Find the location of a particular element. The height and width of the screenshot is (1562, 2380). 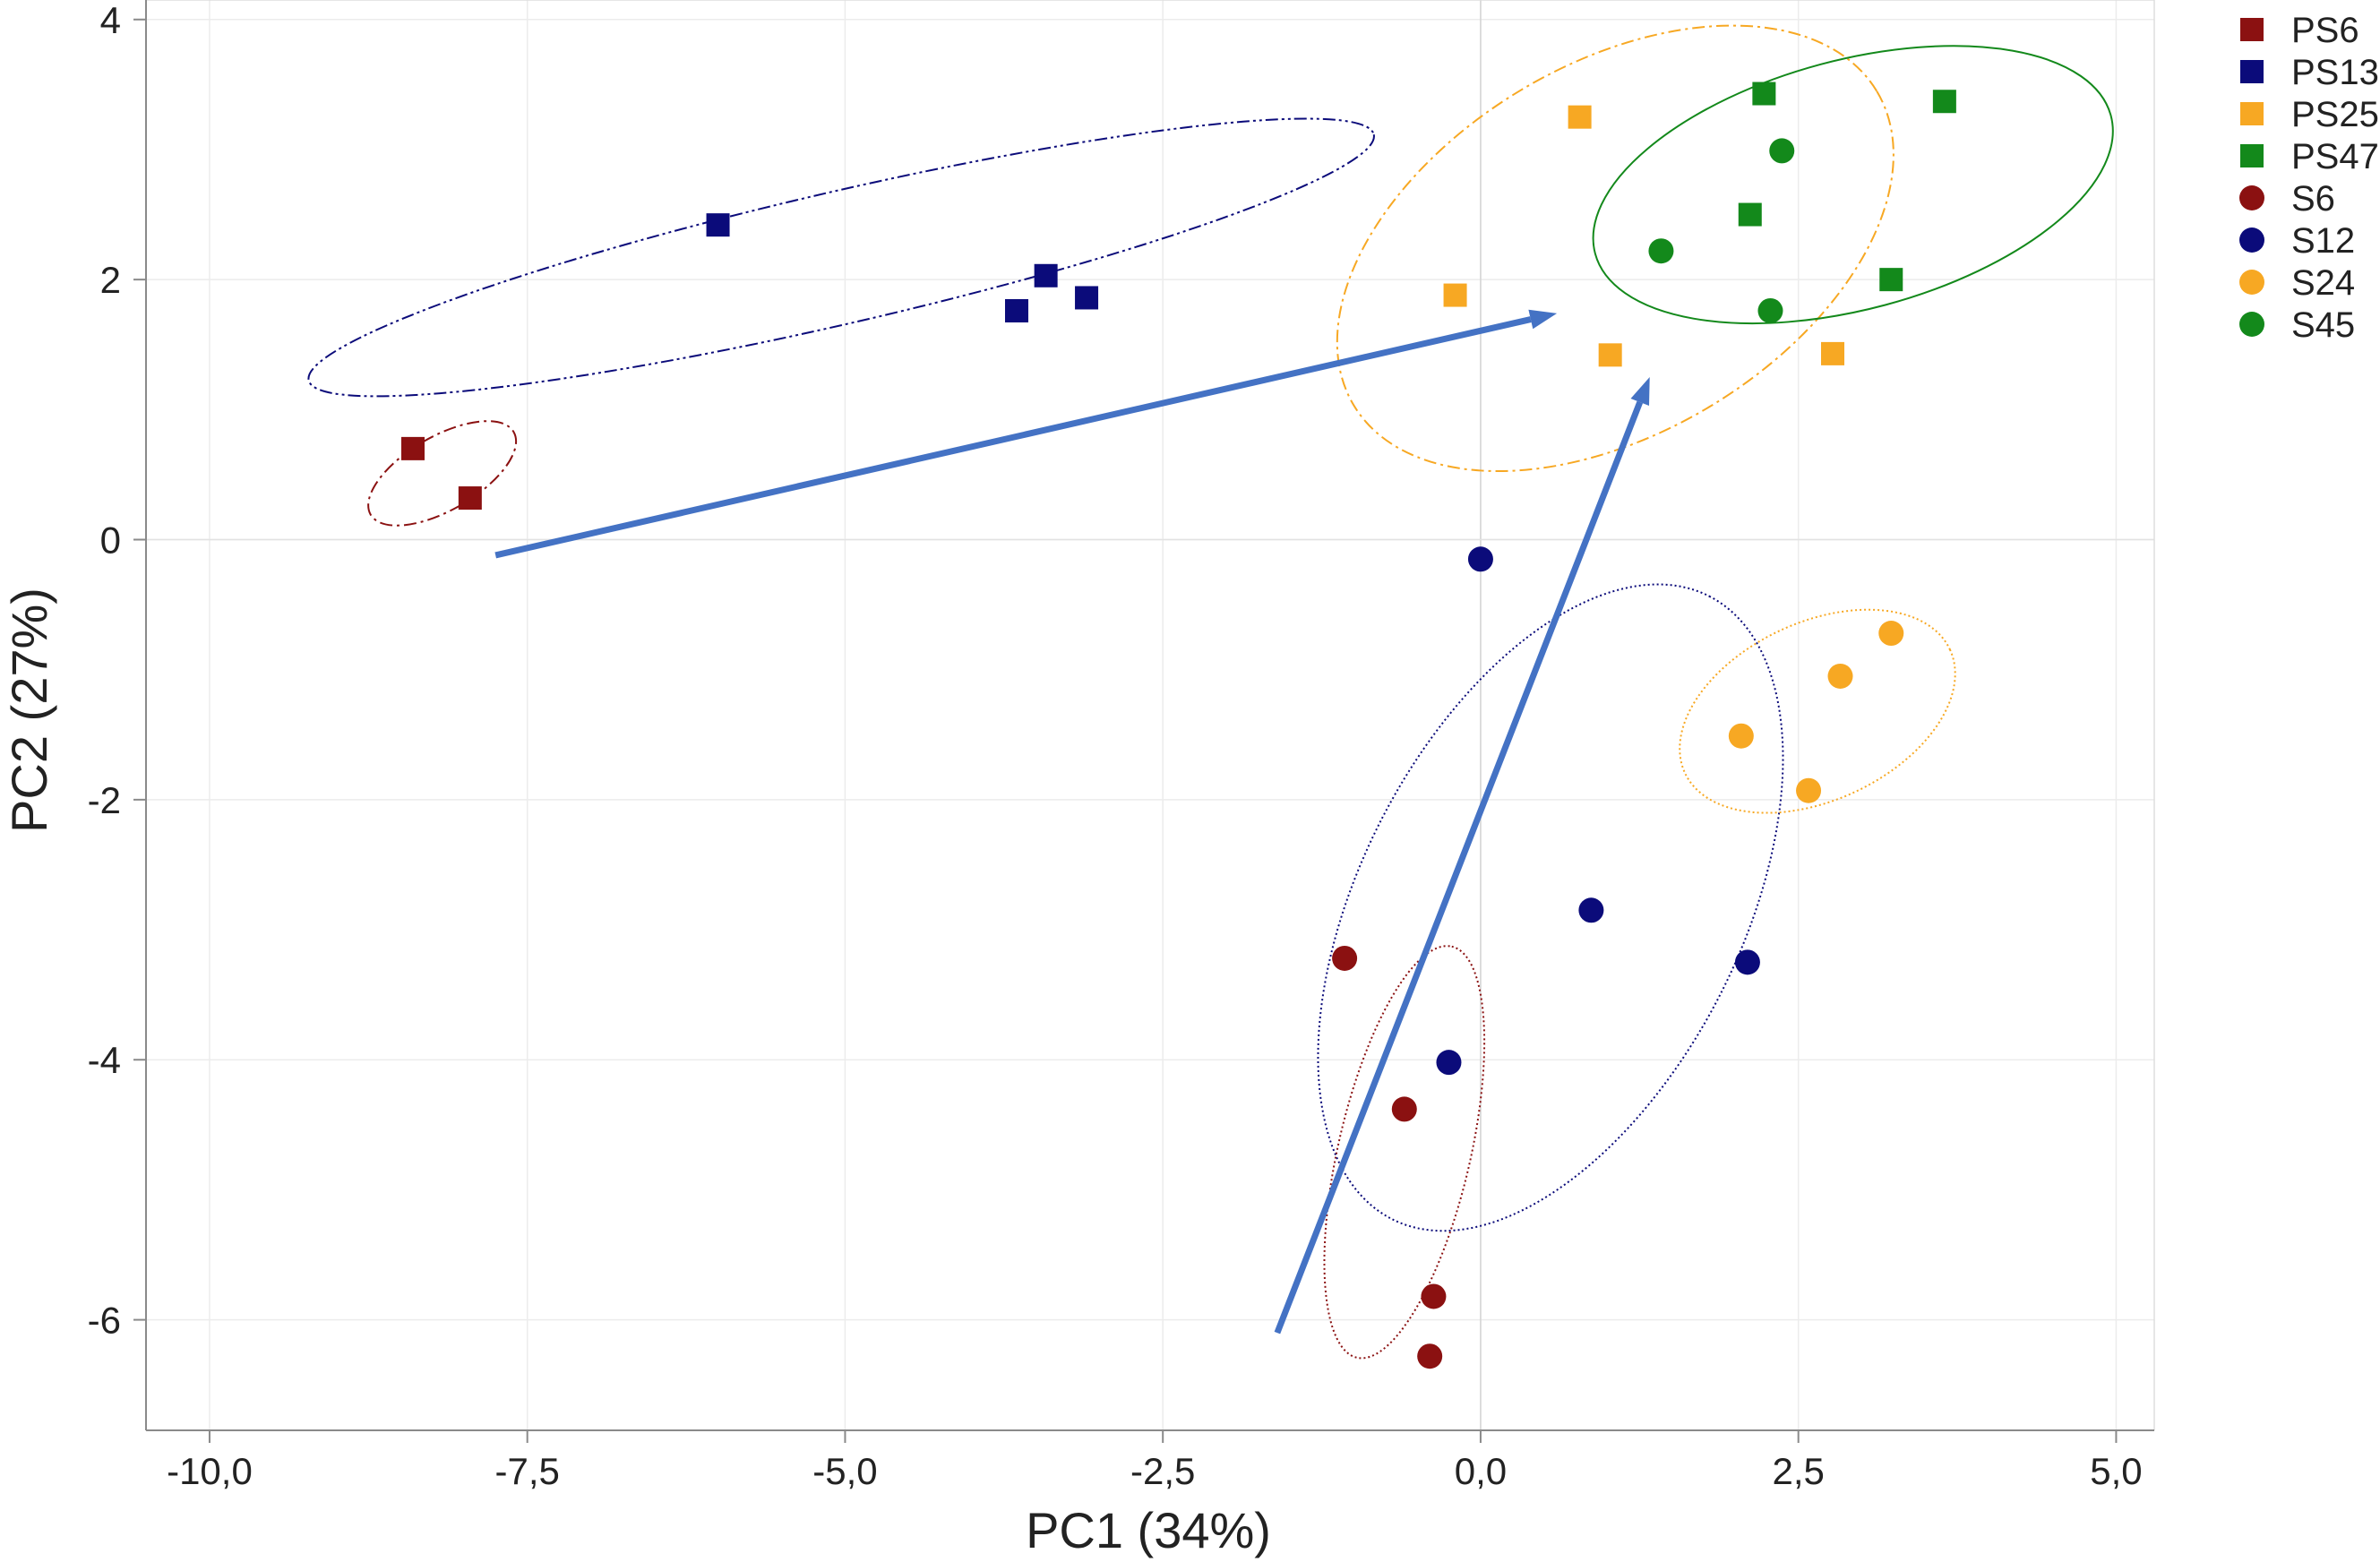

x-tick-label-6: 5,0 is located at coordinates (2116, 1471).